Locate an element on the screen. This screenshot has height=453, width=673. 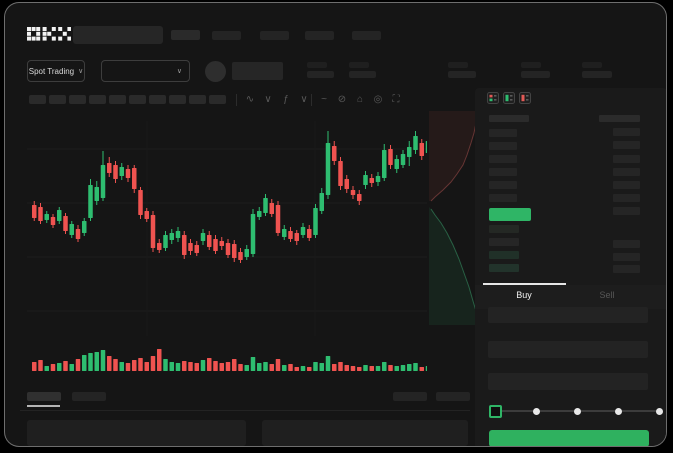
bottom-divider is located at coordinates (245, 410).